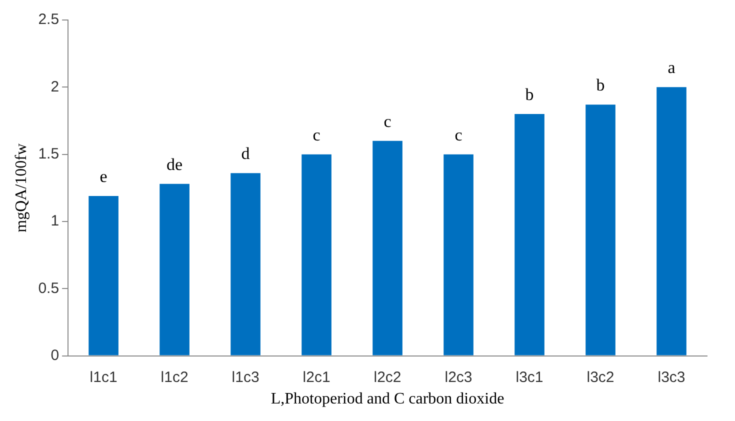 The width and height of the screenshot is (735, 421). What do you see at coordinates (672, 377) in the screenshot?
I see `x-tick-label: l3c3` at bounding box center [672, 377].